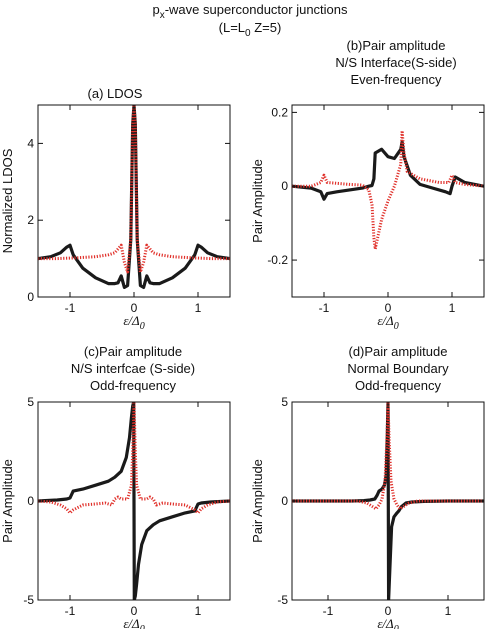 This screenshot has height=629, width=491. I want to click on panel-b-xtick-label-2: 1, so click(452, 308).